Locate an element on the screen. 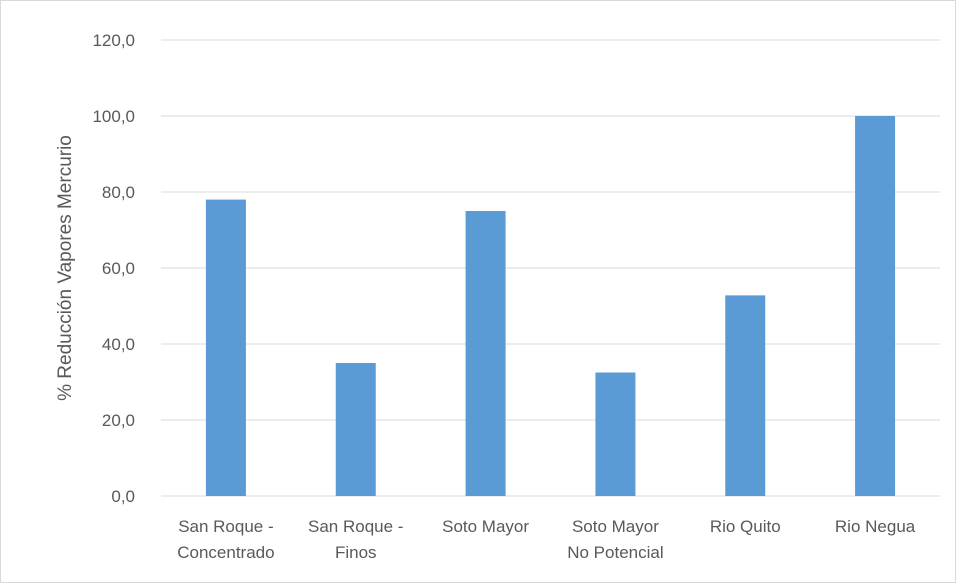  x-category-label: San Roque -Concentrado is located at coordinates (225, 539).